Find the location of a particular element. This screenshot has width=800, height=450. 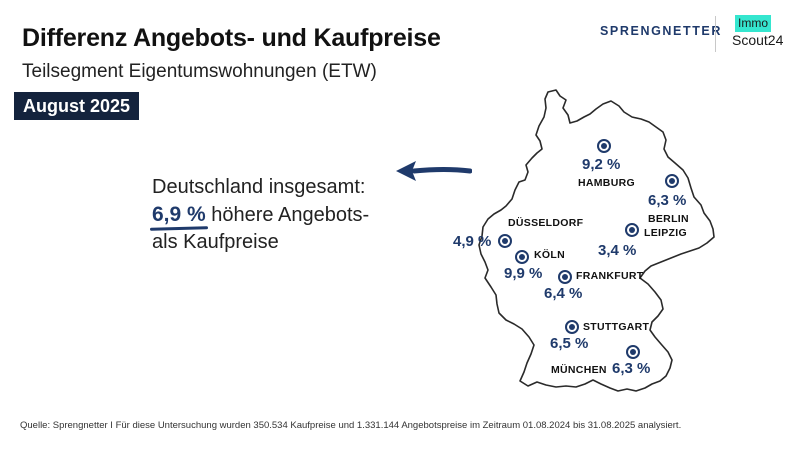

hamburg-value: 9,2 % is located at coordinates (601, 164).